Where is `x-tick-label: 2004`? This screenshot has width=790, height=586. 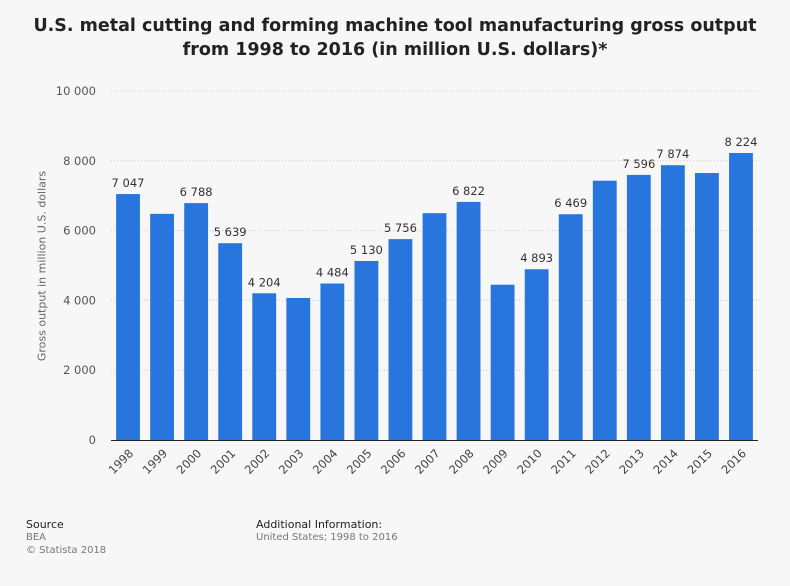
x-tick-label: 2004 is located at coordinates (325, 461).